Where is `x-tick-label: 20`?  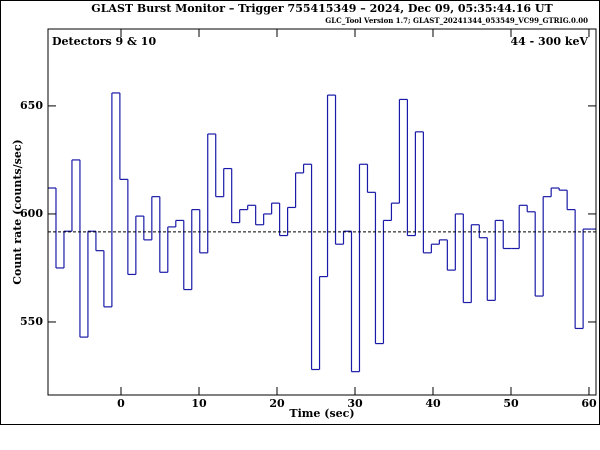
x-tick-label: 20 is located at coordinates (277, 403).